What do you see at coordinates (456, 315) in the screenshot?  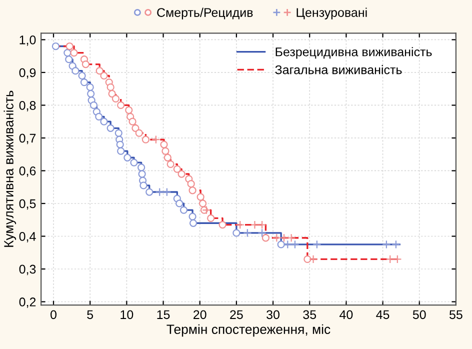 I see `x-tick-label: 55` at bounding box center [456, 315].